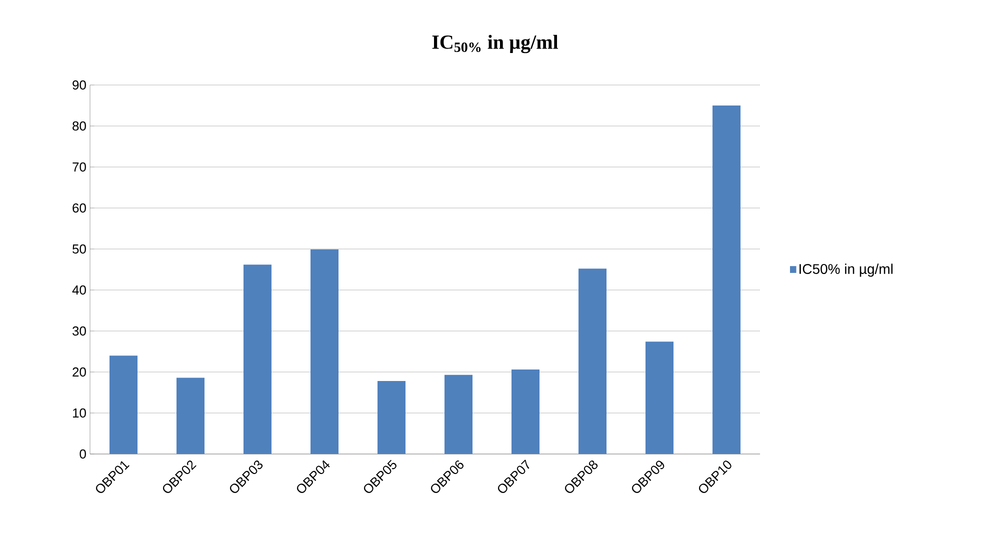  I want to click on y-tick-label: 10, so click(79, 413).